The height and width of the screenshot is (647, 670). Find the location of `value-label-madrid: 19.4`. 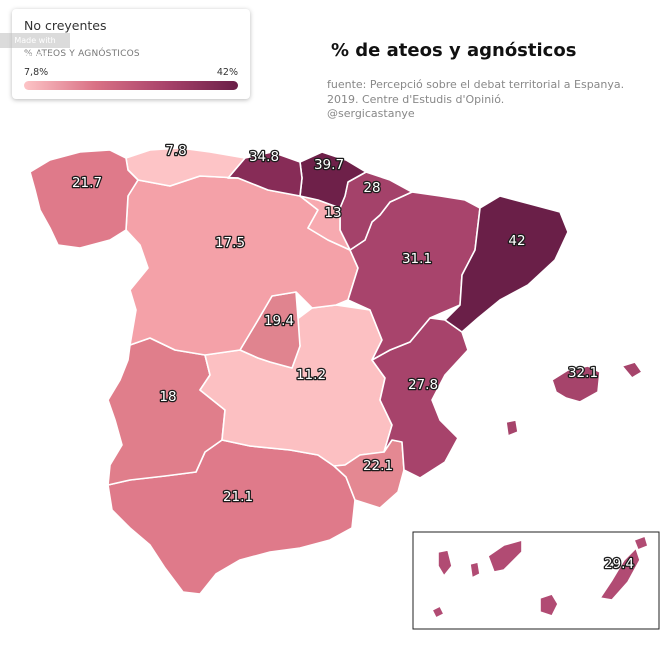

value-label-madrid: 19.4 is located at coordinates (279, 321).